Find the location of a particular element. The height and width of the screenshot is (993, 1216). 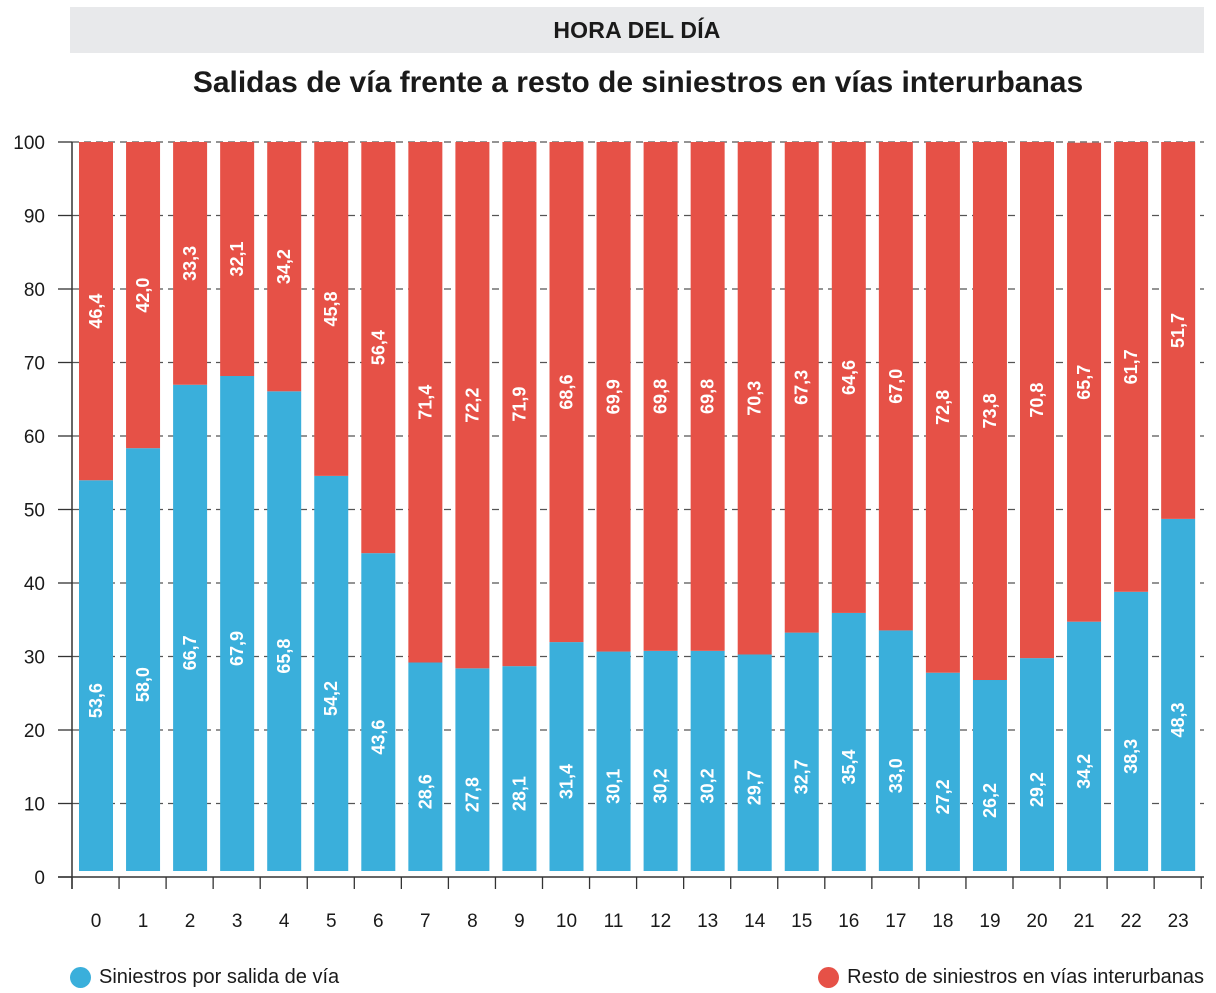

bar-value-label: 53,6 is located at coordinates (96, 700).